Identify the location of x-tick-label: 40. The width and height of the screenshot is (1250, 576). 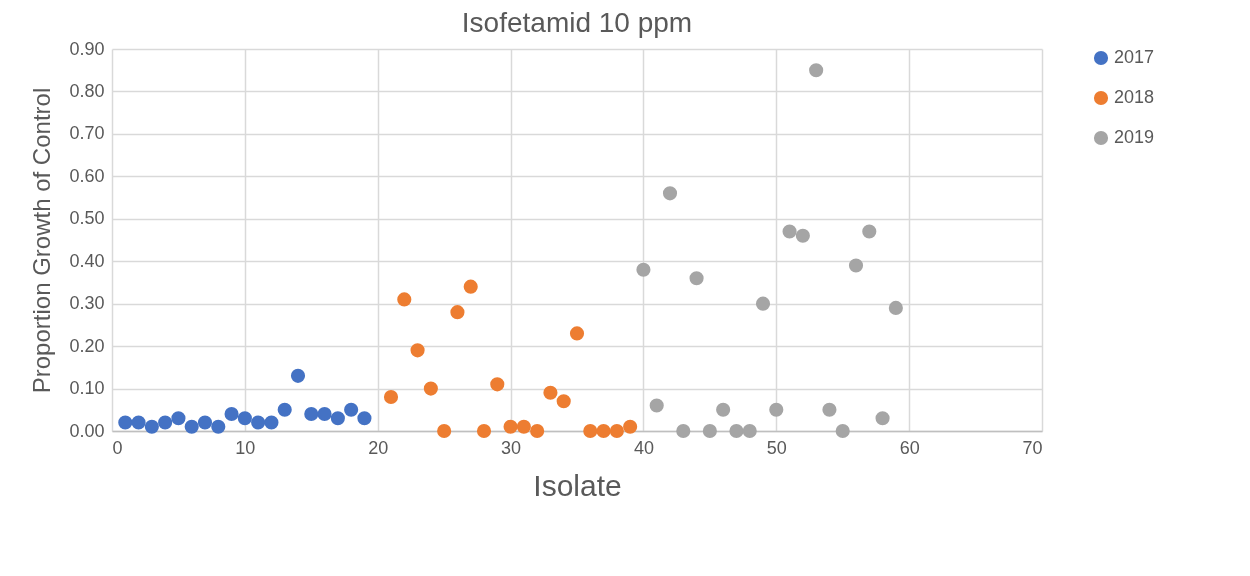
(643, 447).